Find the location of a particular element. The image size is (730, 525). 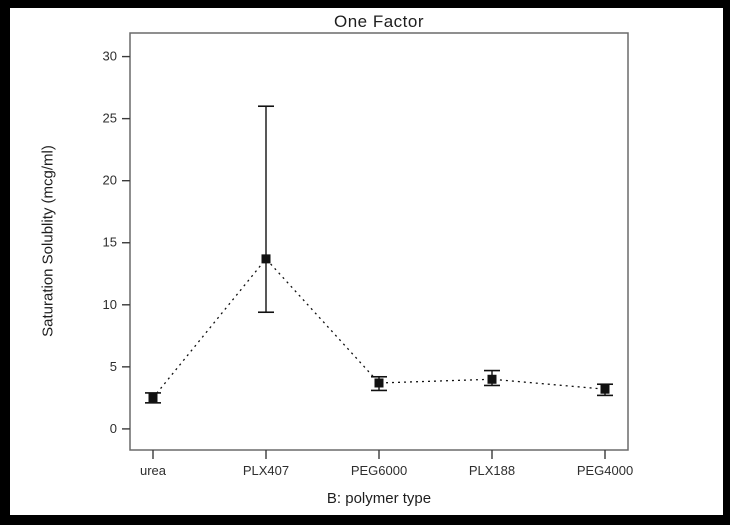

x-tick-label: PEG4000 is located at coordinates (605, 470).